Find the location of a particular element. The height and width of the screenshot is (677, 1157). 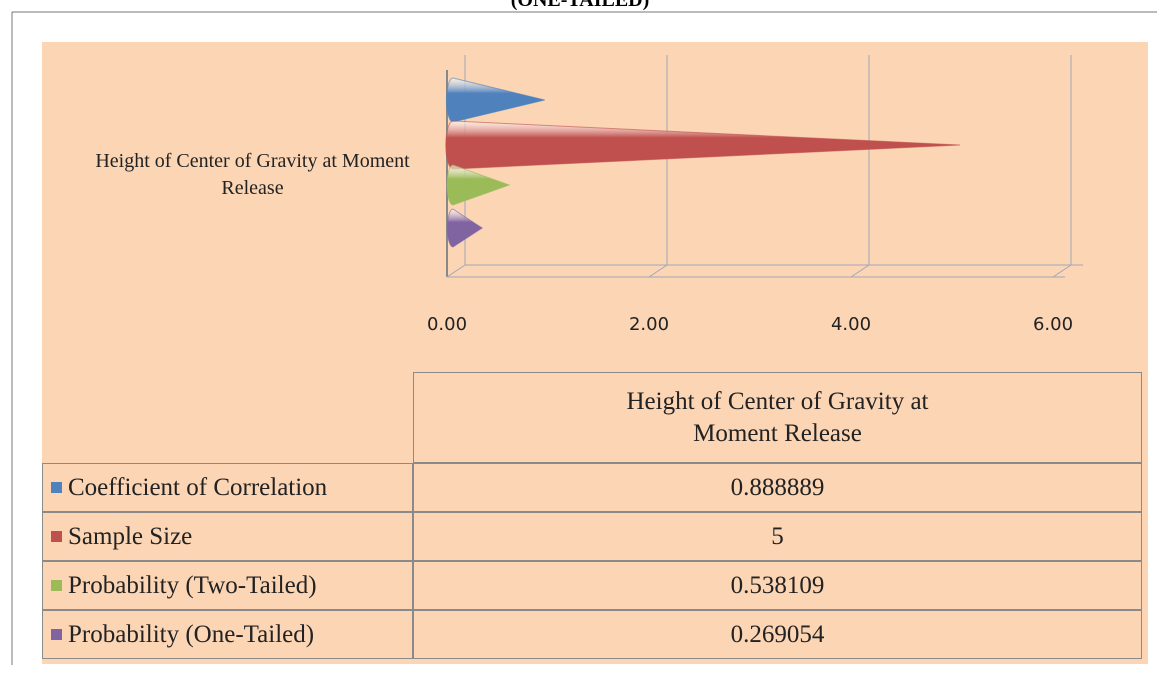

chart-title: (ONE-TAILED) is located at coordinates (580, 5).